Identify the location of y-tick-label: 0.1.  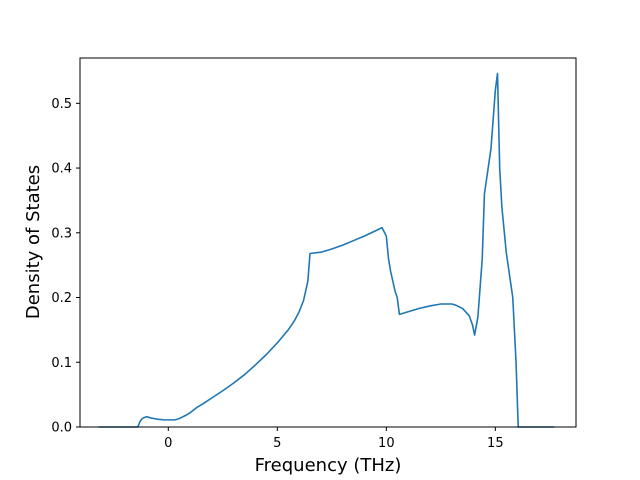
(61, 363).